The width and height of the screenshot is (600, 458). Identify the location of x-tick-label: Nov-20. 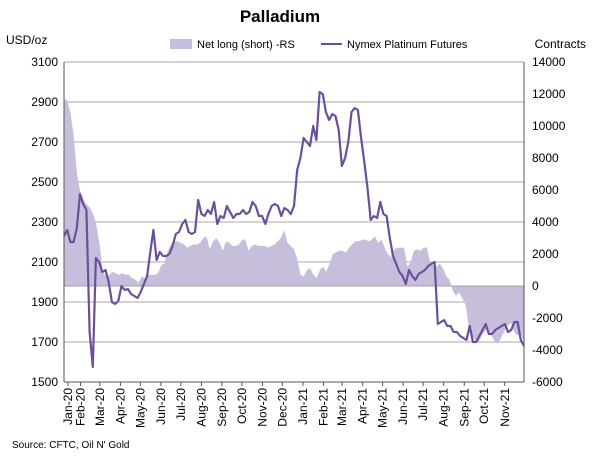
(262, 407).